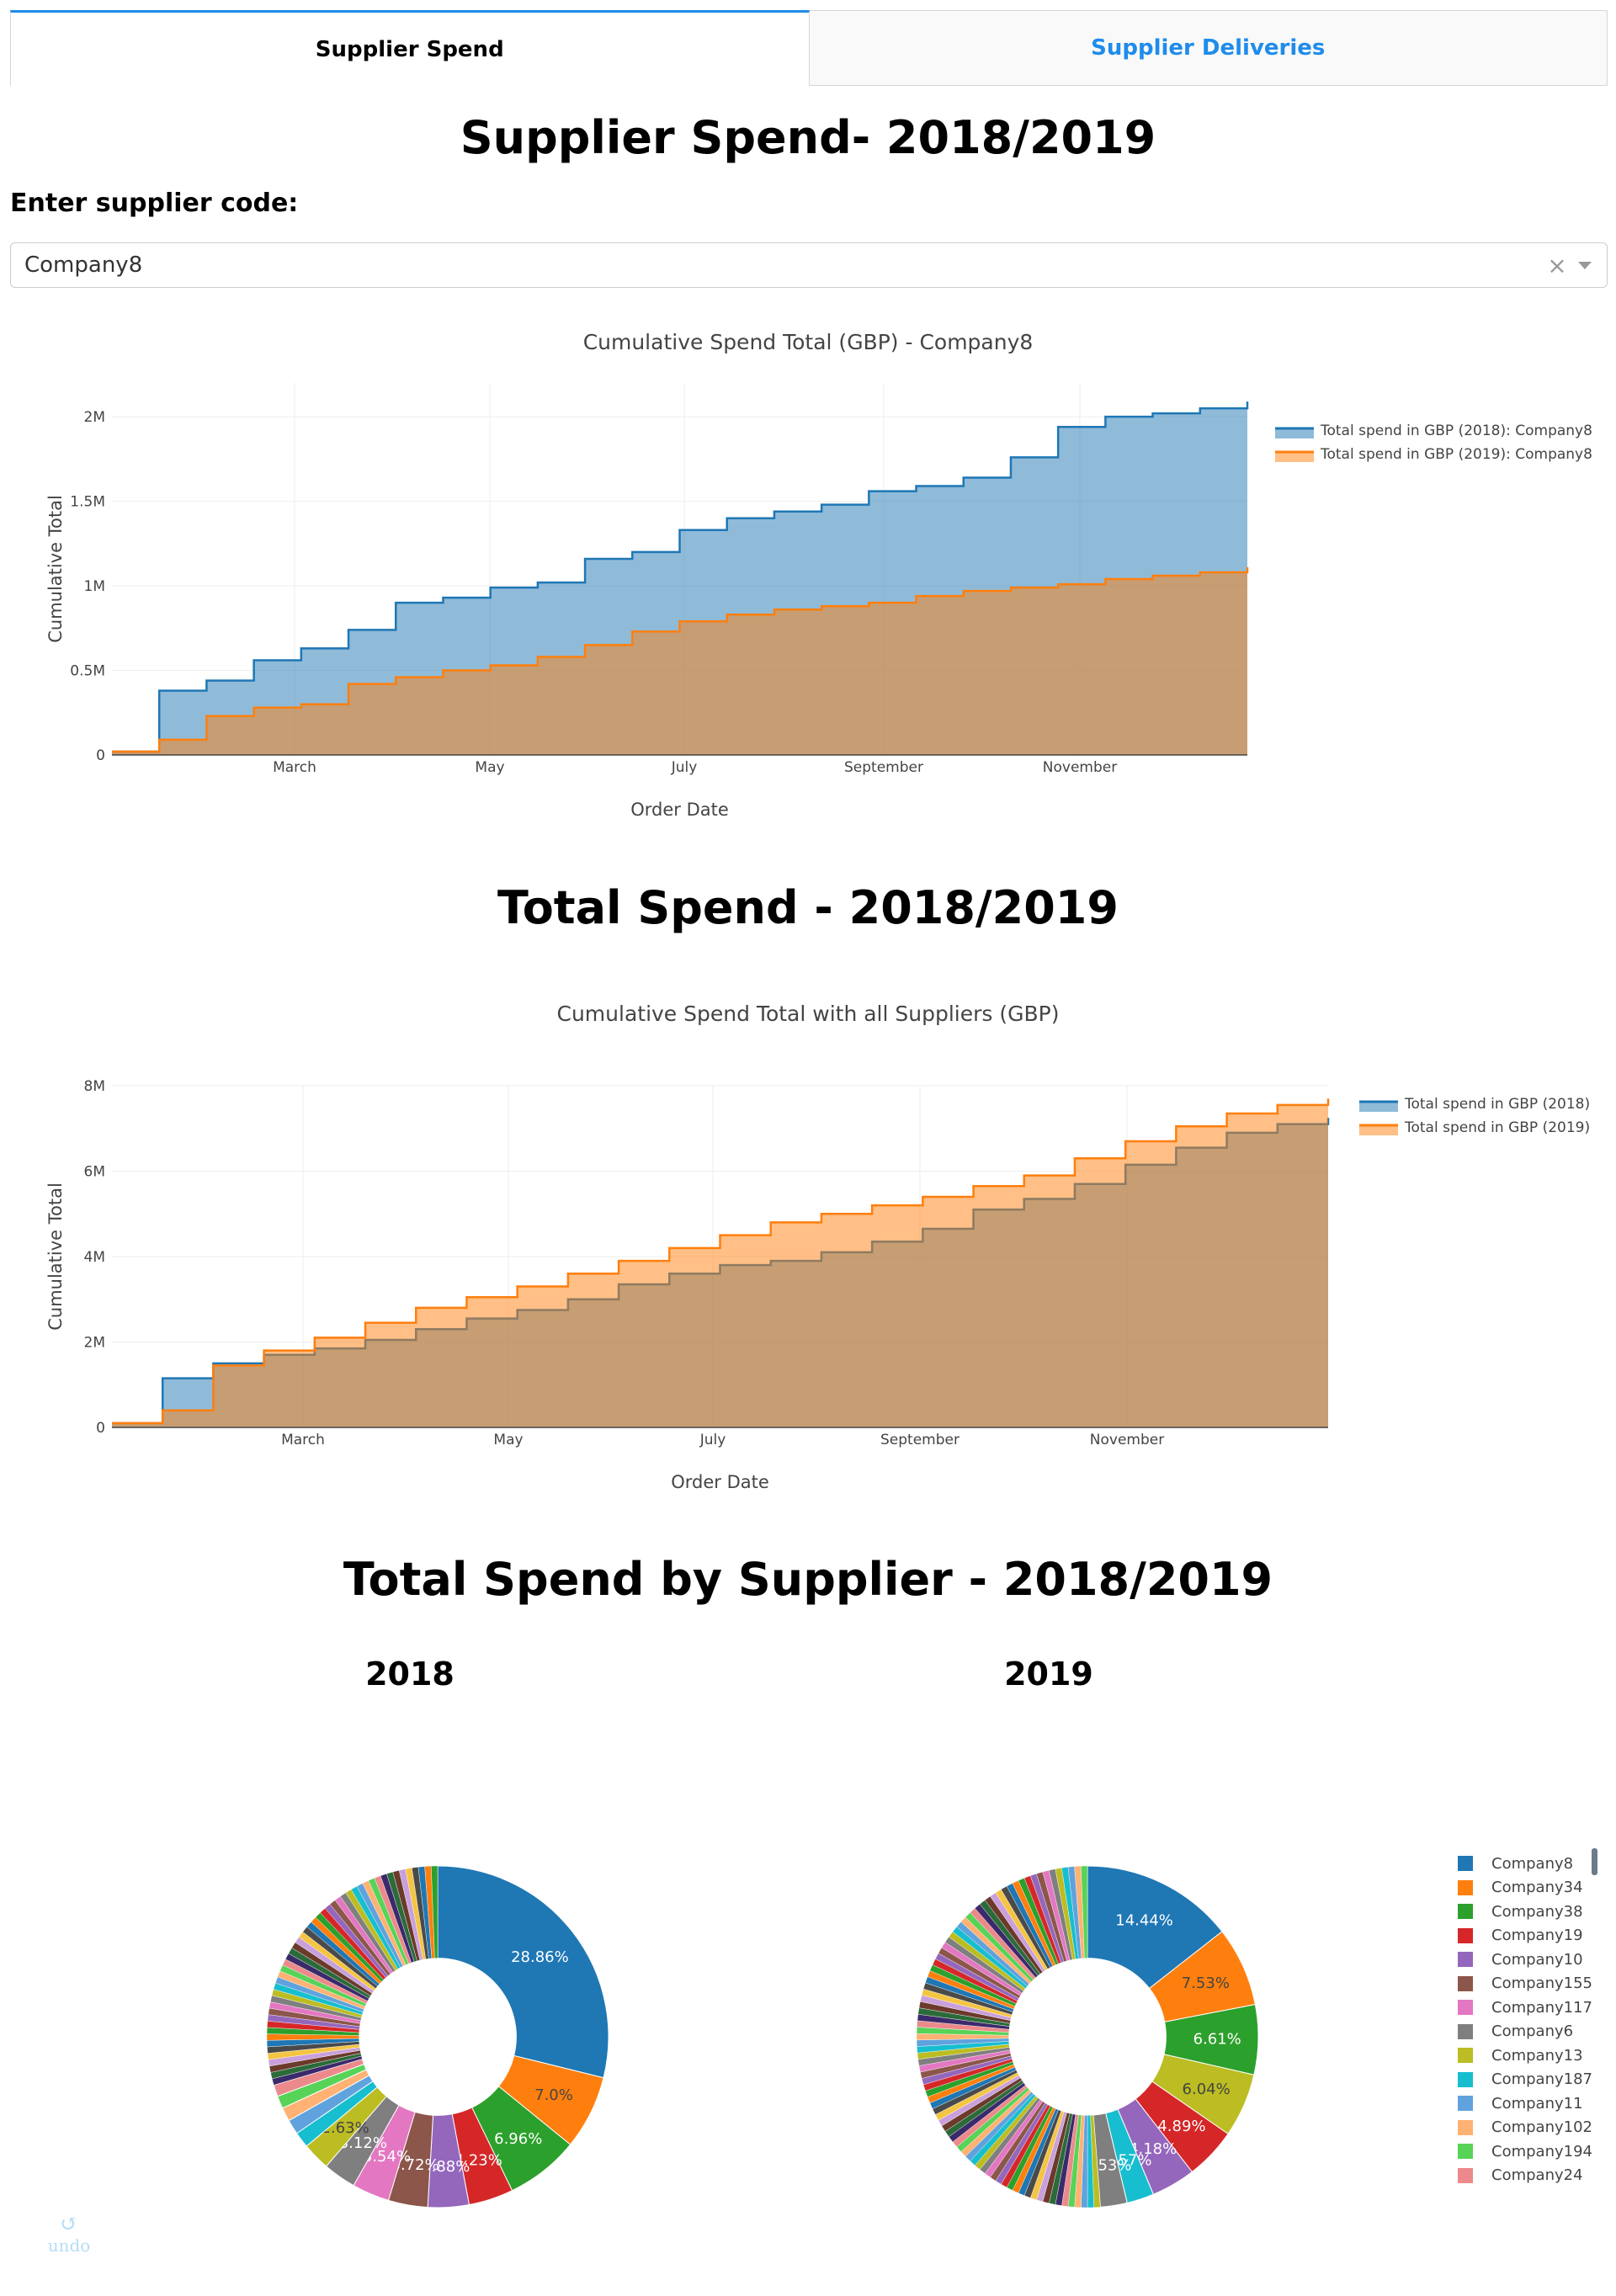 The image size is (1616, 2296). What do you see at coordinates (1532, 2031) in the screenshot?
I see `legend-label: Company6` at bounding box center [1532, 2031].